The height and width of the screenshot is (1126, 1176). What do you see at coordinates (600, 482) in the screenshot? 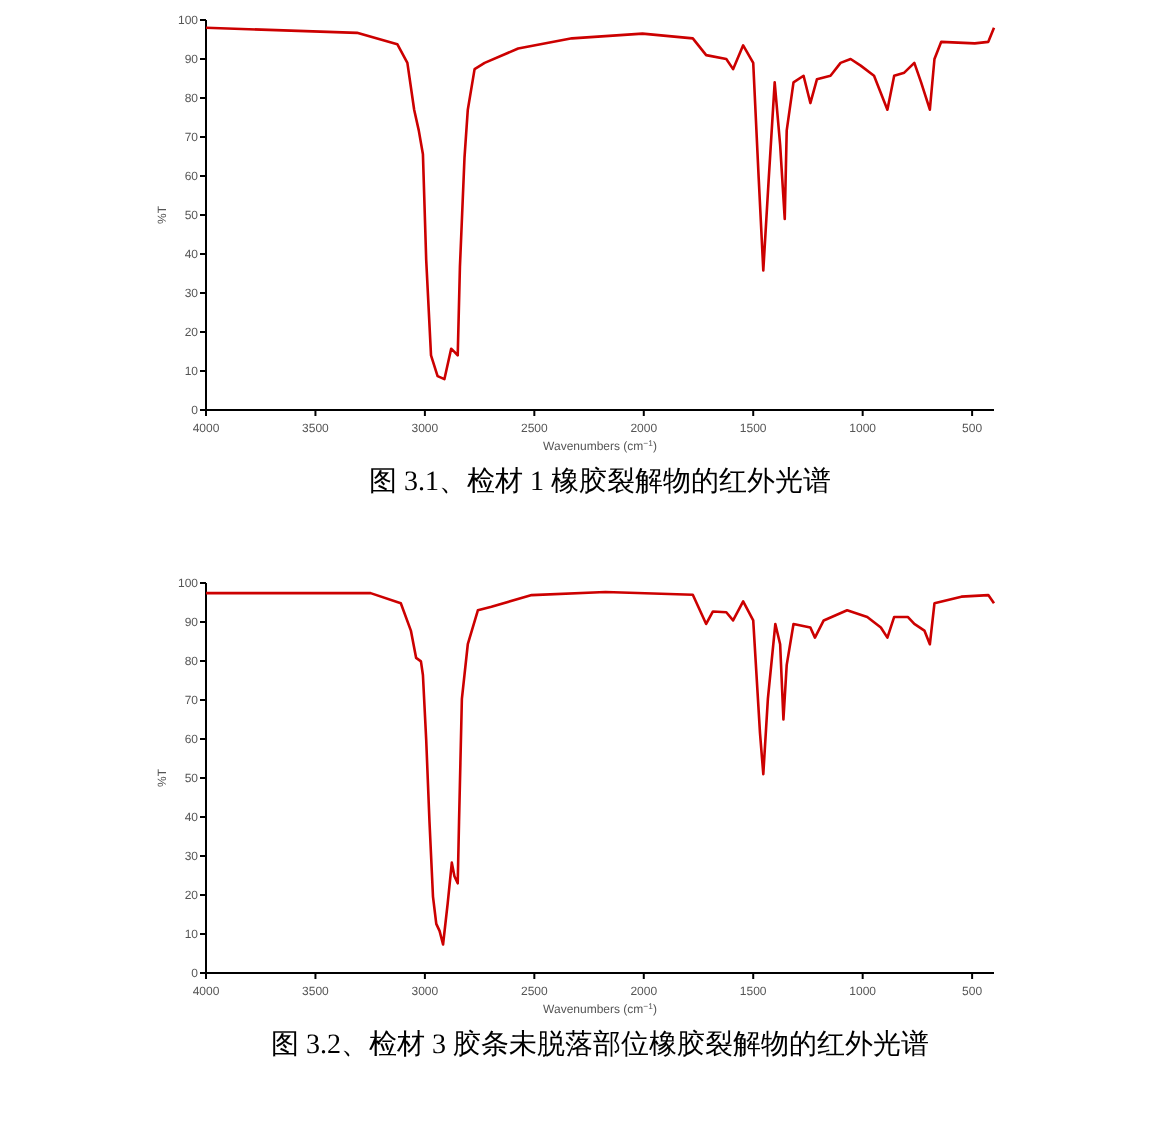
I see `text: 图 3.1、检材 1 橡胶裂解物的红外光谱` at bounding box center [600, 482].